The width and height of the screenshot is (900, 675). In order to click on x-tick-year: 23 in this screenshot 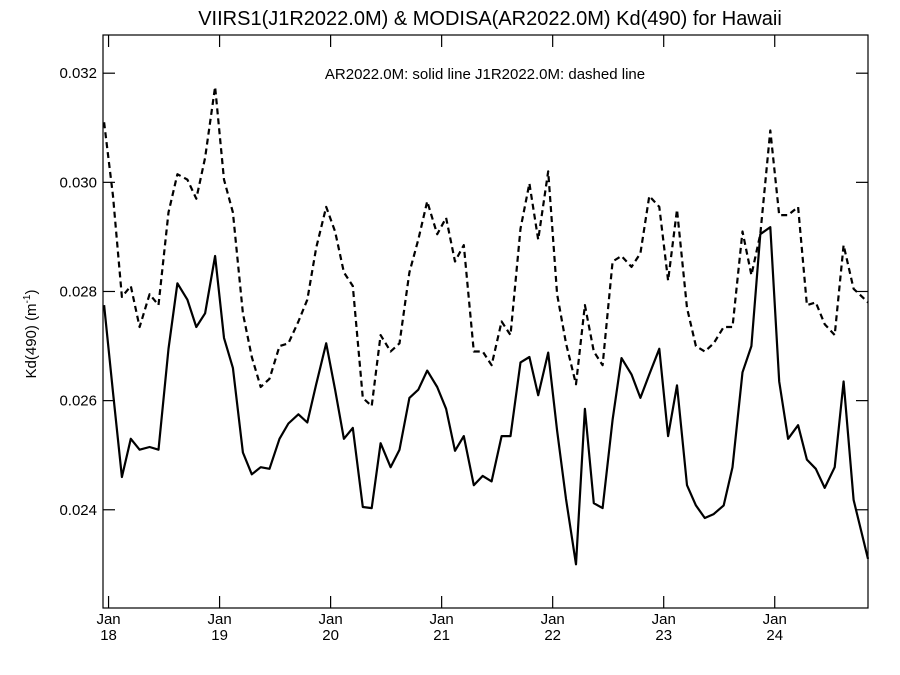, I will do `click(663, 635)`.